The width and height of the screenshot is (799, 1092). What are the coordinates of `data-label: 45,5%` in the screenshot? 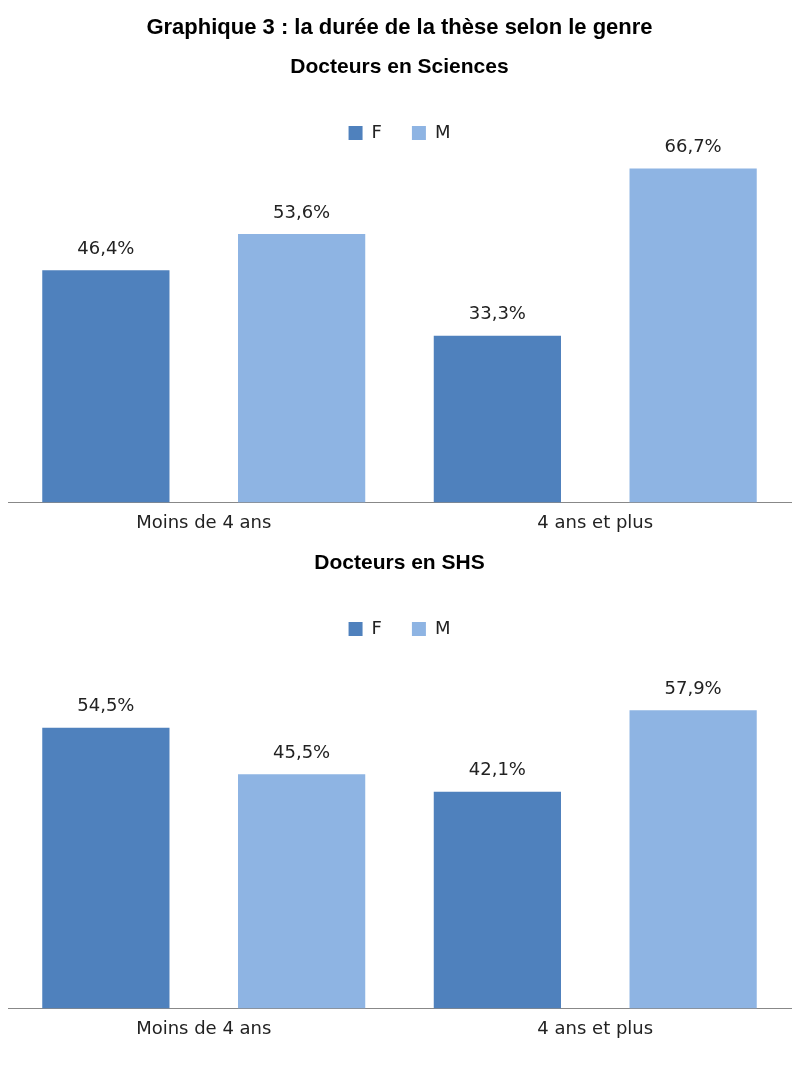 It's located at (302, 751).